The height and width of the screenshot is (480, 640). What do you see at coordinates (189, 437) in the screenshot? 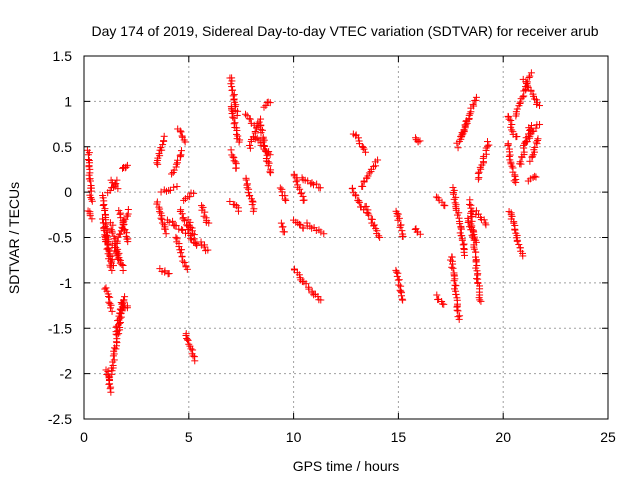
I see `x-tick-label: 5` at bounding box center [189, 437].